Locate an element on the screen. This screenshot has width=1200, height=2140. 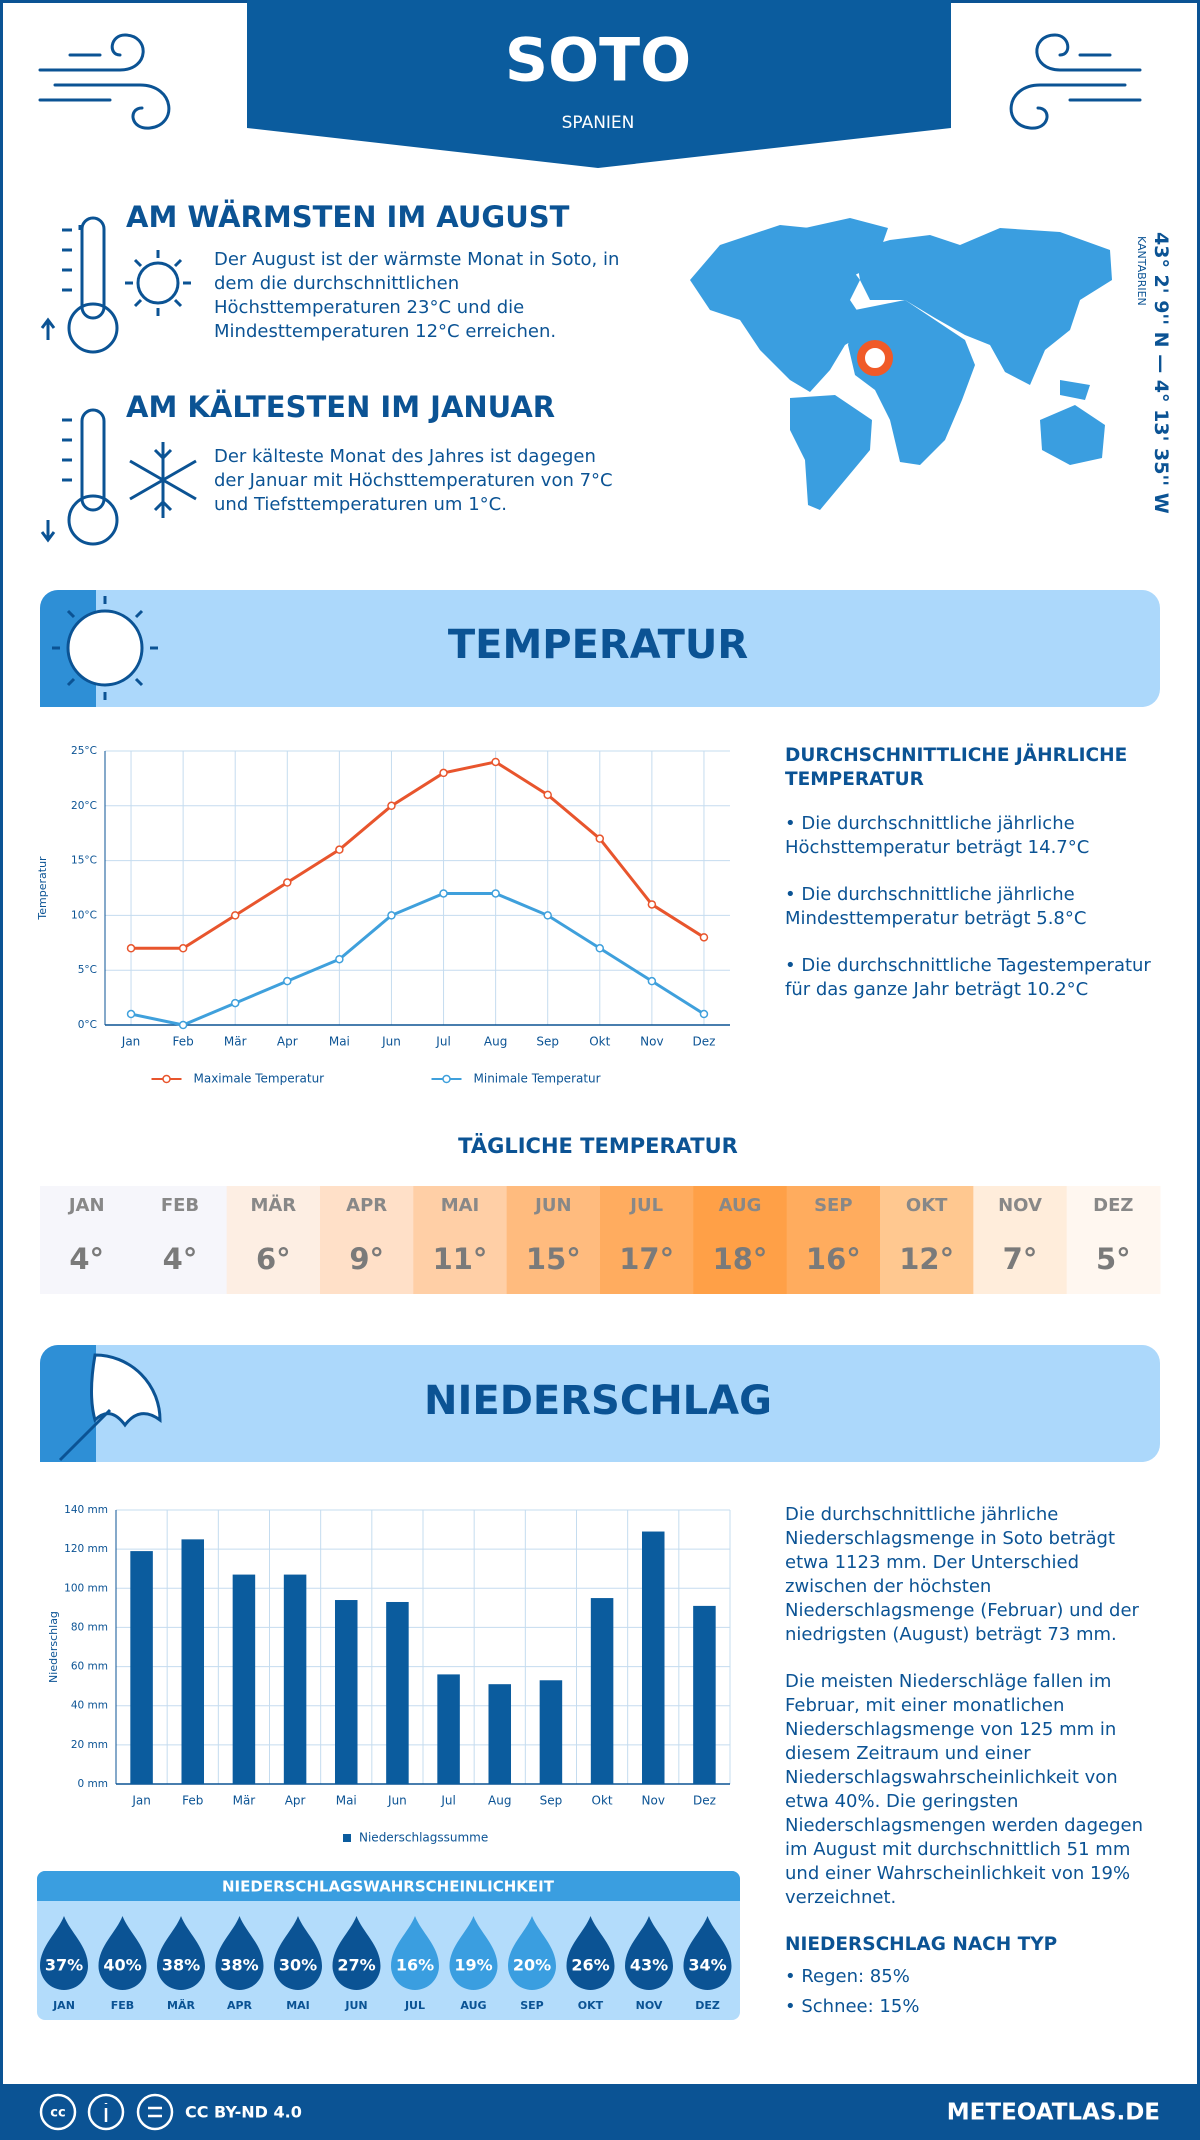
y-tick-label: 120 mm is located at coordinates (86, 1549).